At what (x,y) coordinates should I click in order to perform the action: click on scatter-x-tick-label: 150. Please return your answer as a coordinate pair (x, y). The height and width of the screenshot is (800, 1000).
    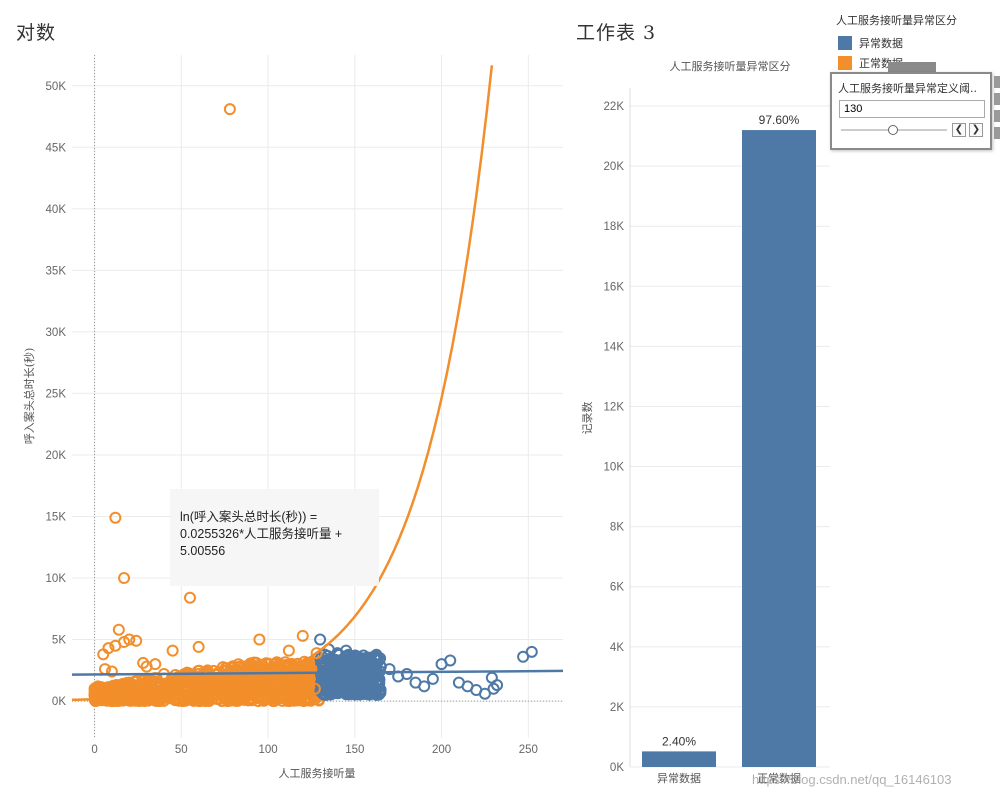
    Looking at the image, I should click on (354, 750).